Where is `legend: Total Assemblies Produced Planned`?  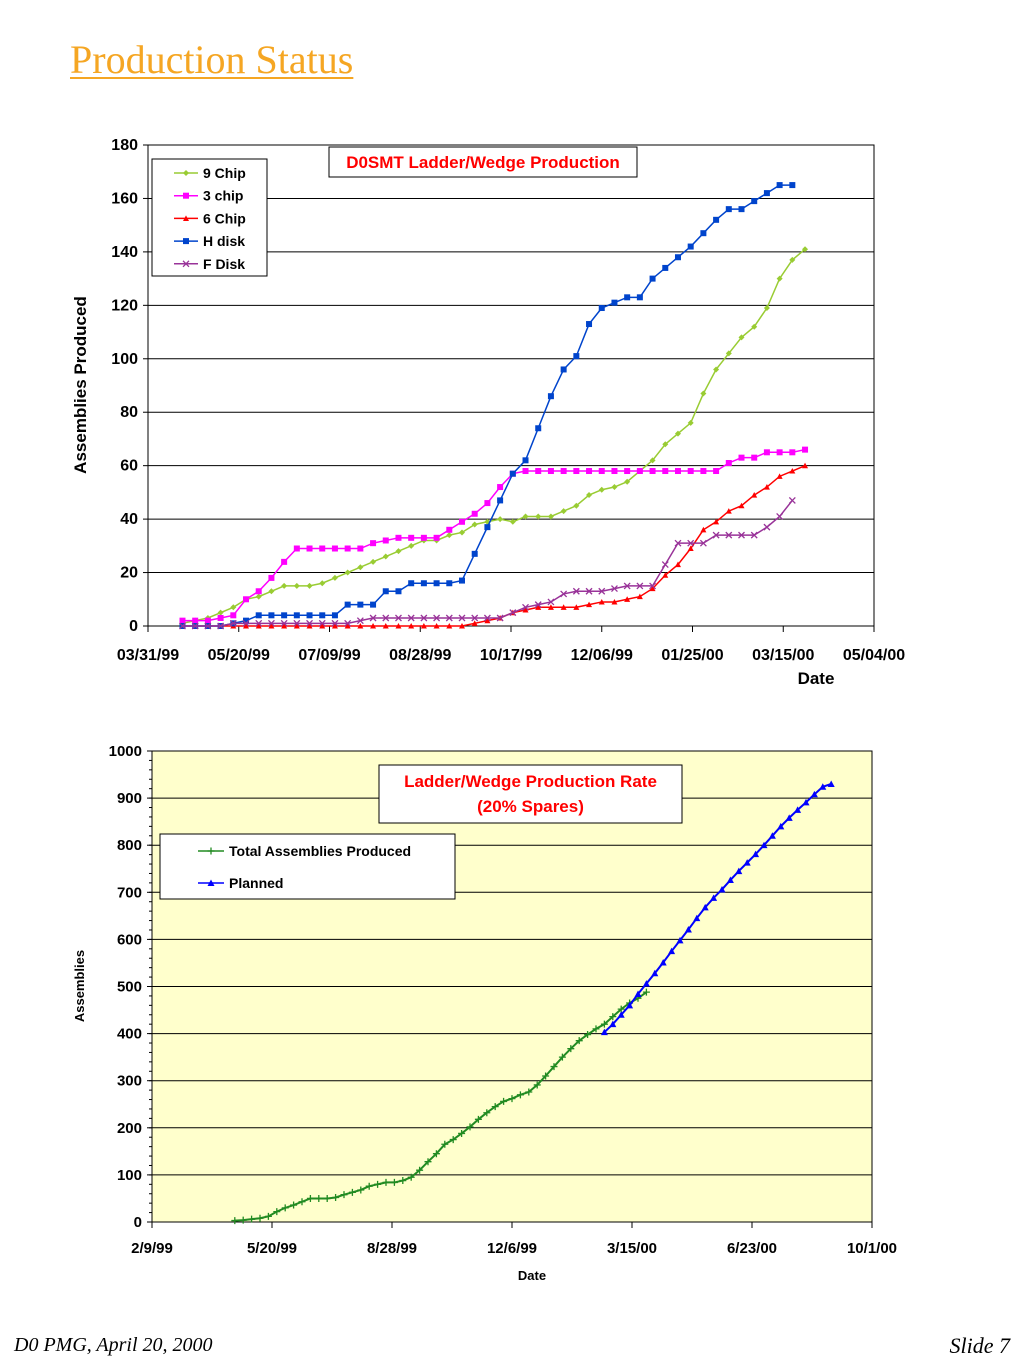
legend: Total Assemblies Produced Planned is located at coordinates (307, 866).